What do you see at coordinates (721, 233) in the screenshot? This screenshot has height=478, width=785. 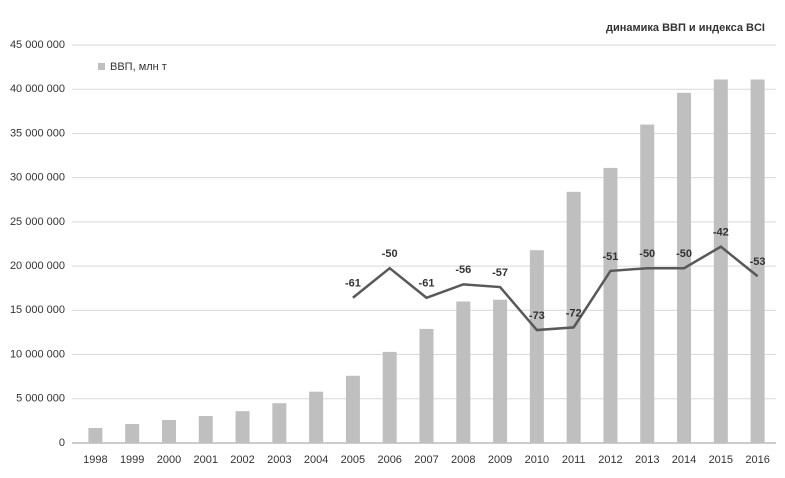 I see `data-label: -42` at bounding box center [721, 233].